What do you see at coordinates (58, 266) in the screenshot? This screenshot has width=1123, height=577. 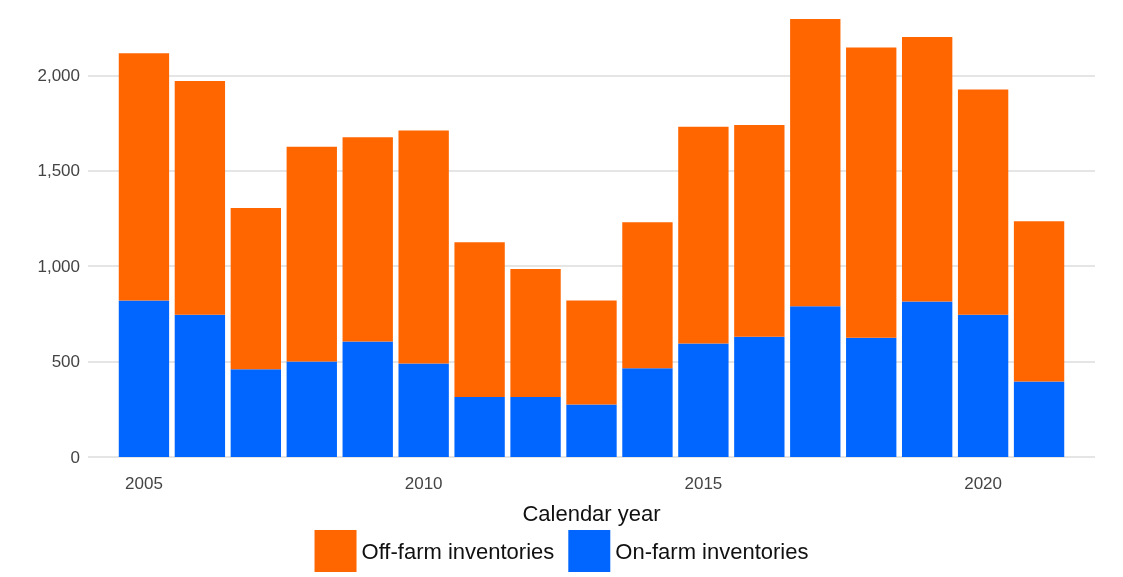 I see `y-tick-label: 1,000` at bounding box center [58, 266].